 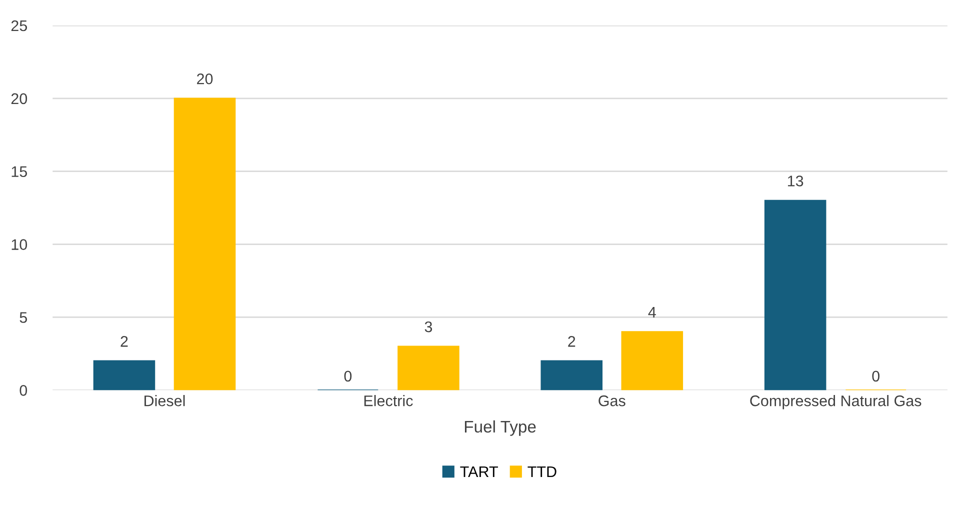 What do you see at coordinates (612, 400) in the screenshot?
I see `x-tick-label: Gas` at bounding box center [612, 400].